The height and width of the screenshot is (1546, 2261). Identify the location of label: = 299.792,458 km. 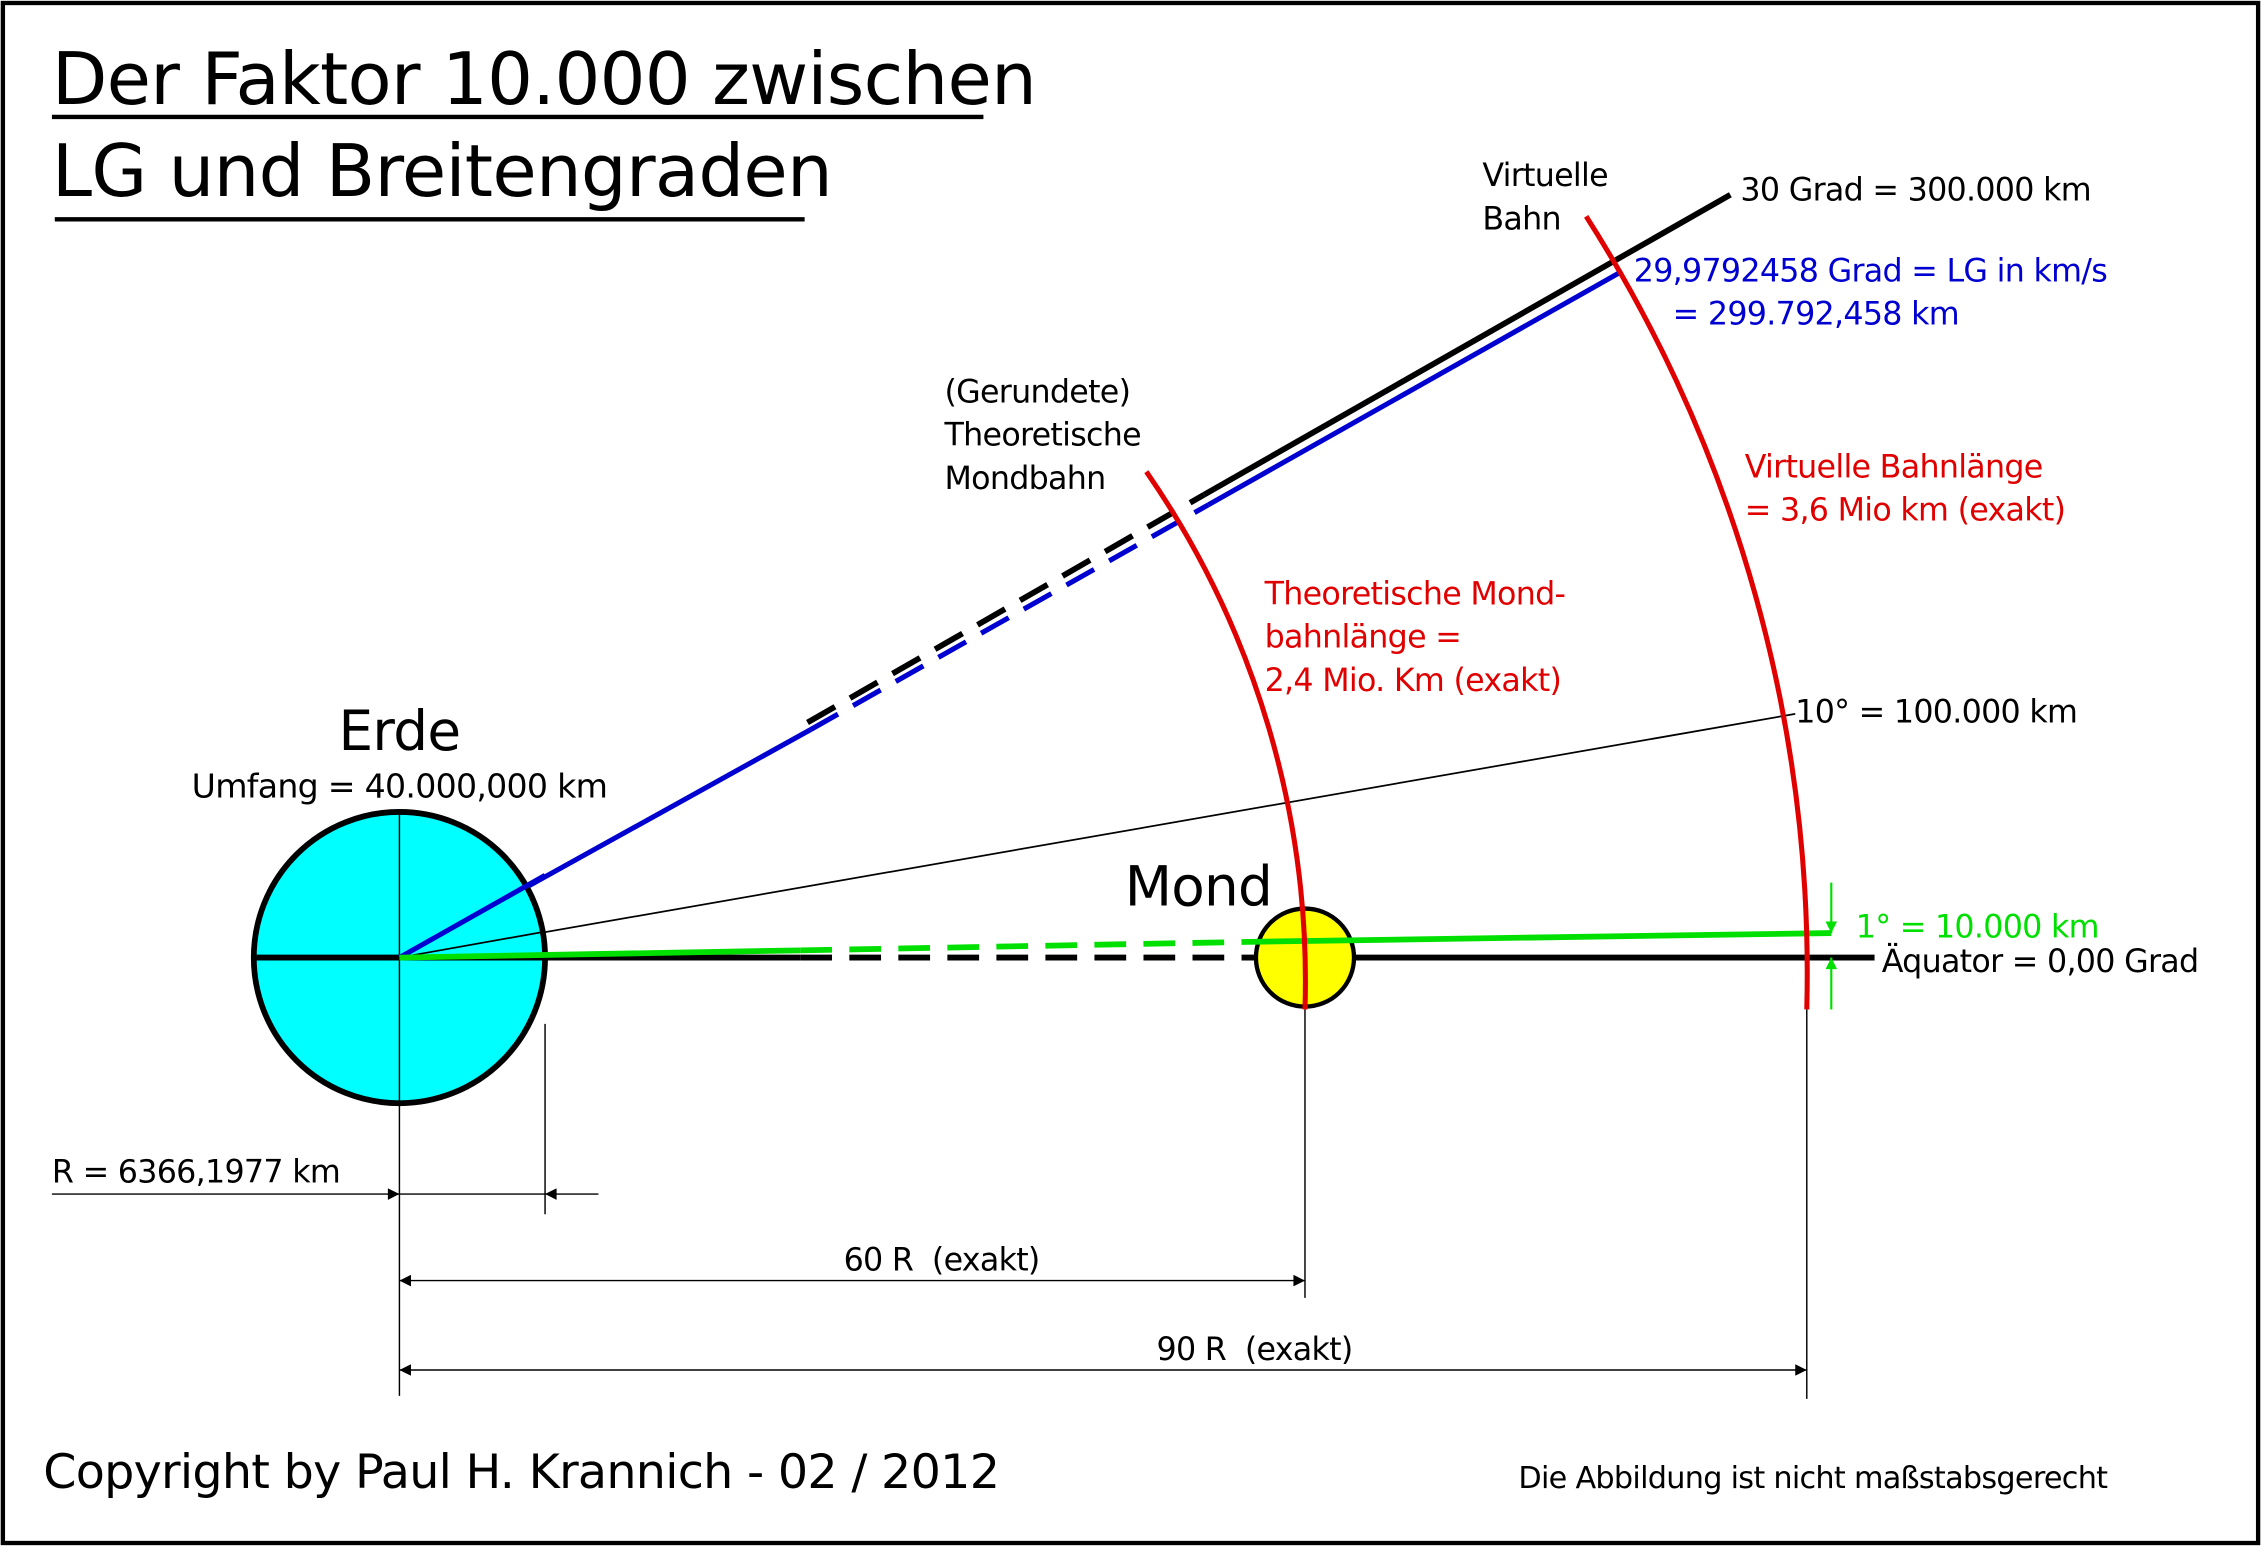
(1816, 315).